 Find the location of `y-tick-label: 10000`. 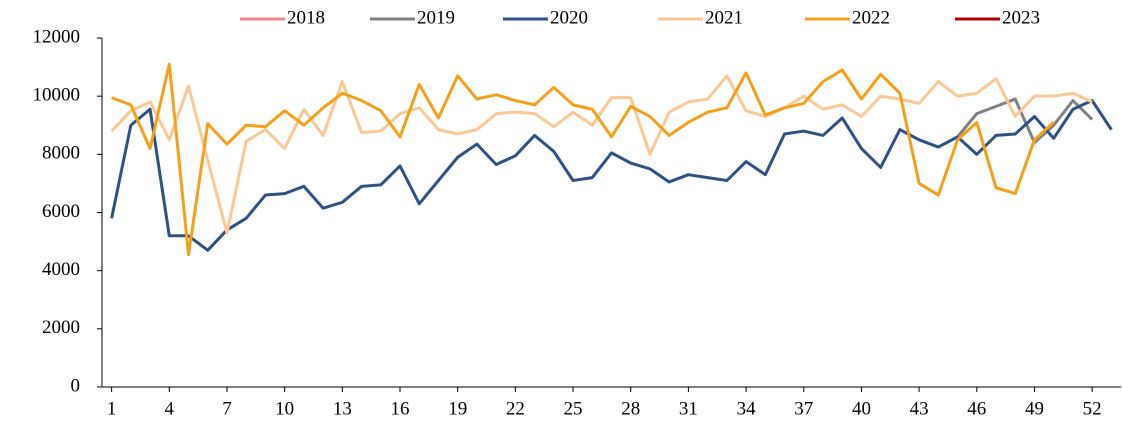

y-tick-label: 10000 is located at coordinates (57, 95).